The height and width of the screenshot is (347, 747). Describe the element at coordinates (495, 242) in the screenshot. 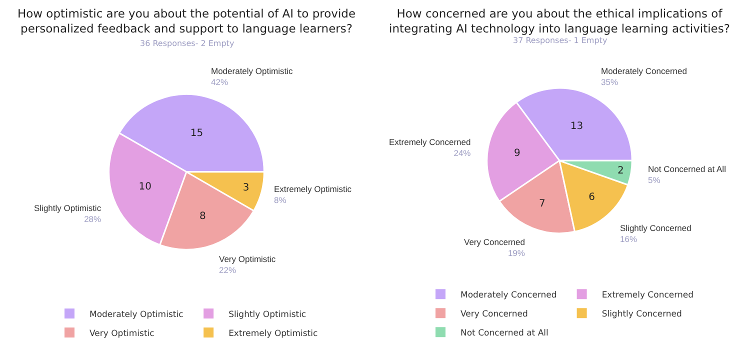

I see `slice-label: Very Concerned` at that location.